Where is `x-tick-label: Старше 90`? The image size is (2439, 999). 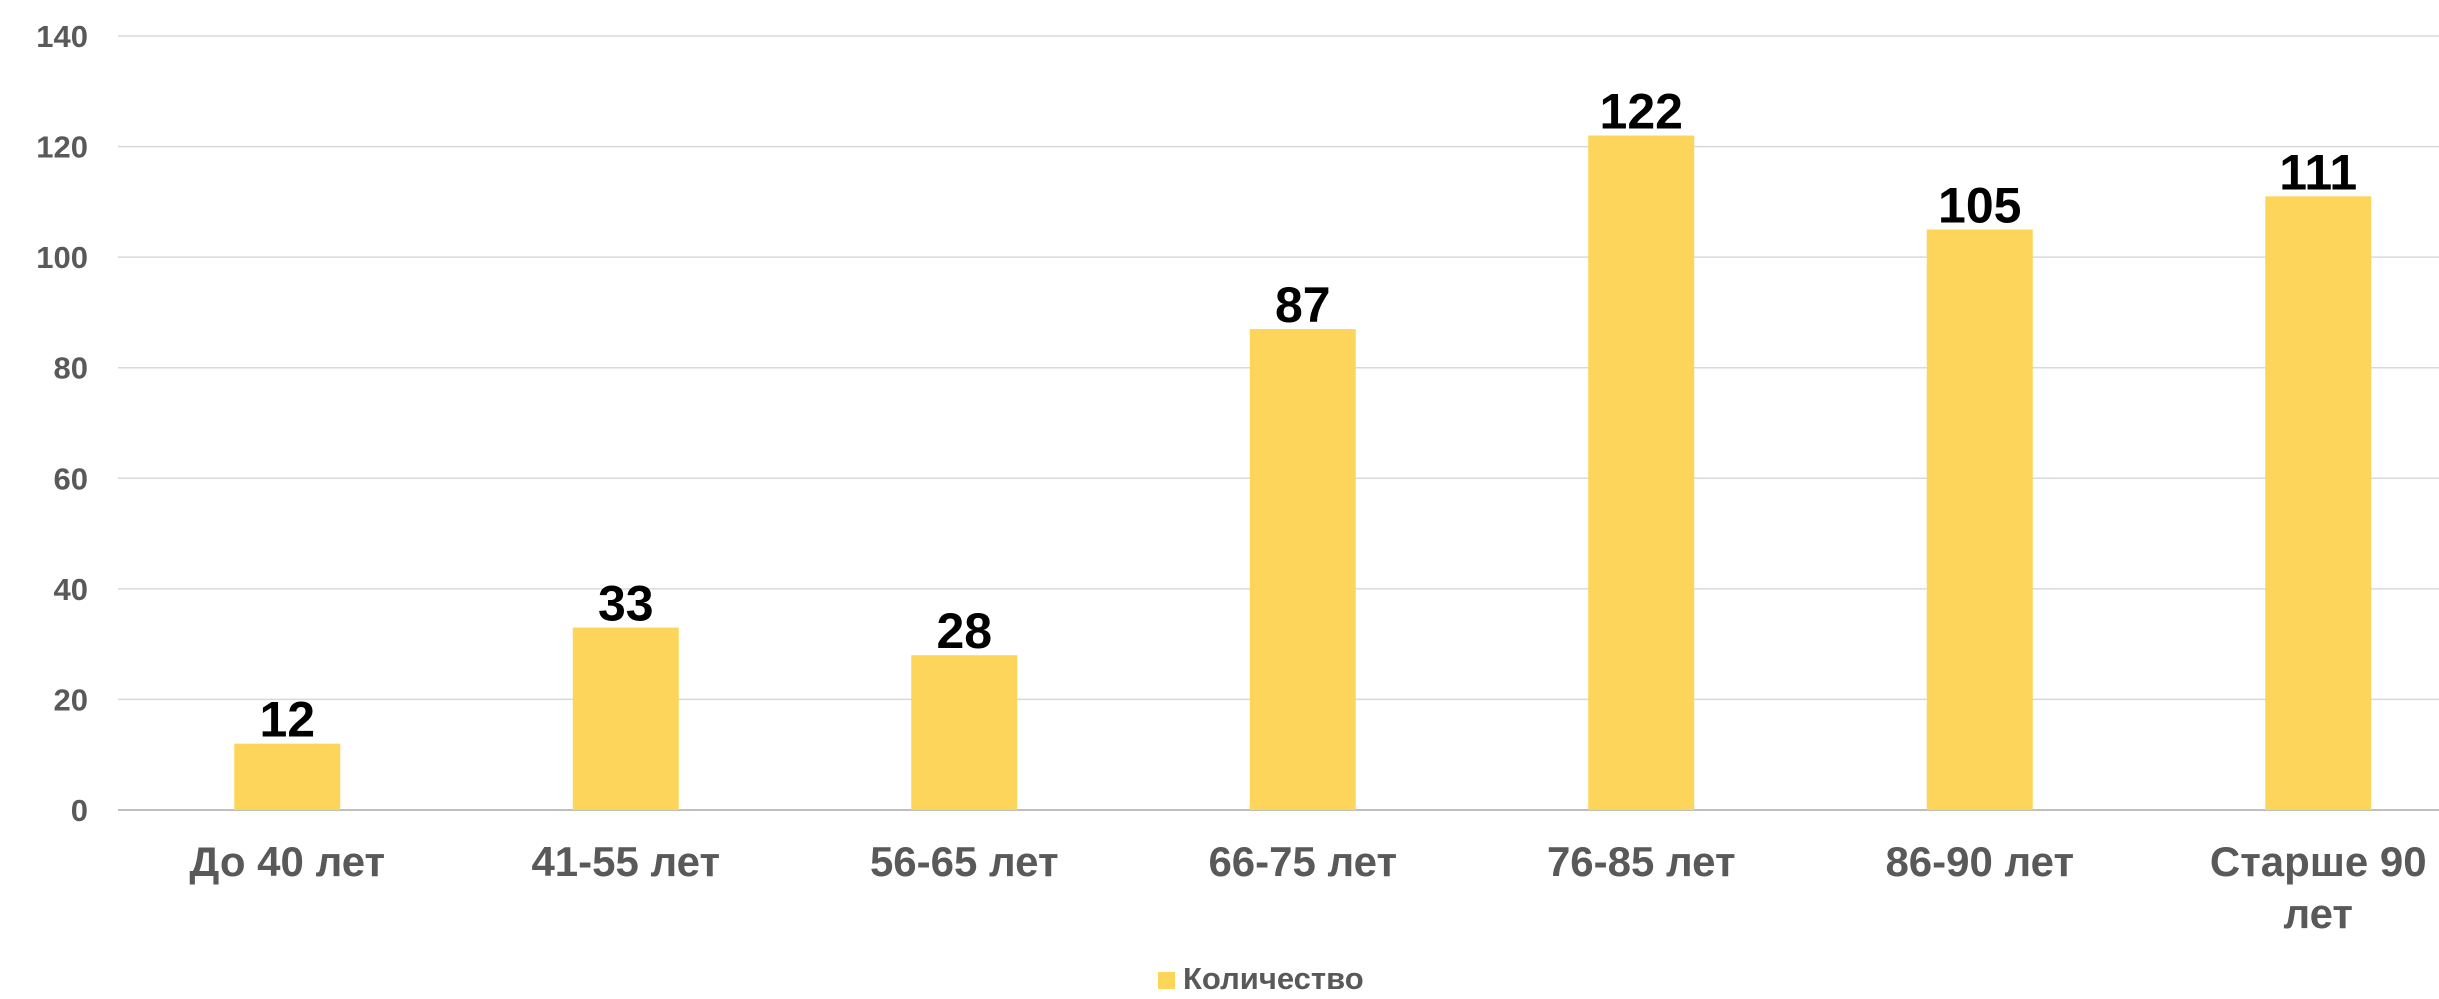
x-tick-label: Старше 90 is located at coordinates (2318, 861).